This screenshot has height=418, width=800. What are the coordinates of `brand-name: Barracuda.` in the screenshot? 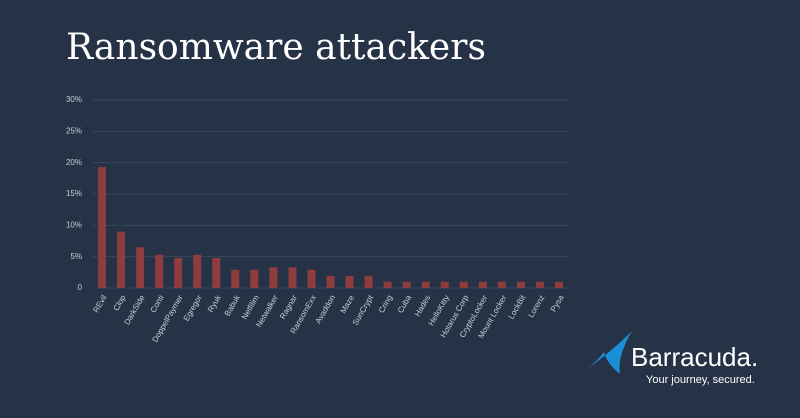 It's located at (694, 357).